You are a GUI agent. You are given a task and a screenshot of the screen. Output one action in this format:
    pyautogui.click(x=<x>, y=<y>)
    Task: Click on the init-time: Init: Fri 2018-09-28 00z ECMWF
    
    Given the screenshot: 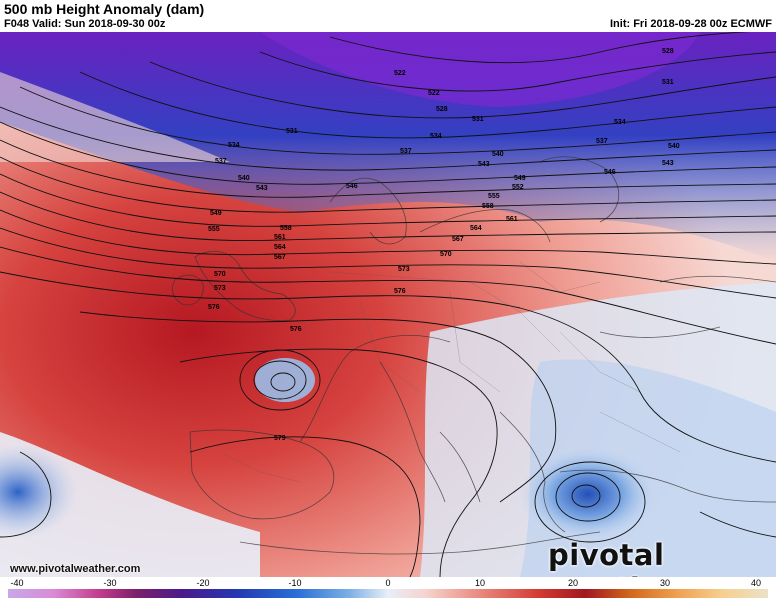 What is the action you would take?
    pyautogui.click(x=691, y=24)
    